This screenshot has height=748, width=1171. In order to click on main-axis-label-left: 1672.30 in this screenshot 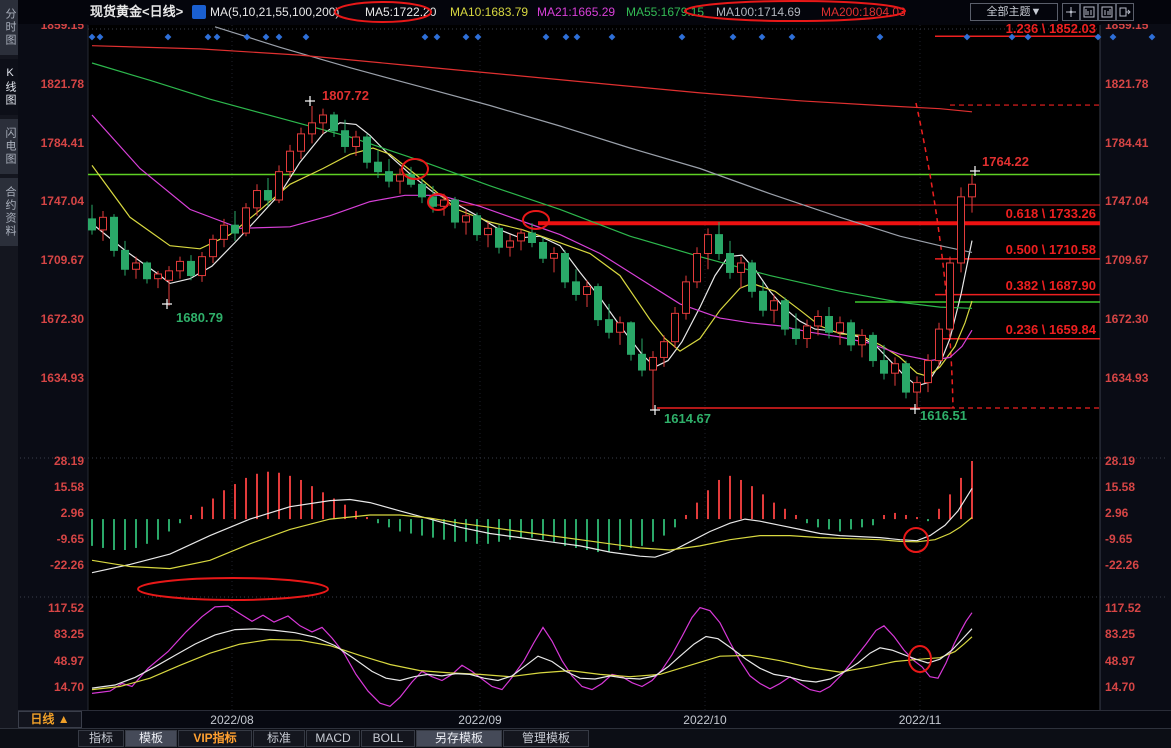, I will do `click(62, 319)`.